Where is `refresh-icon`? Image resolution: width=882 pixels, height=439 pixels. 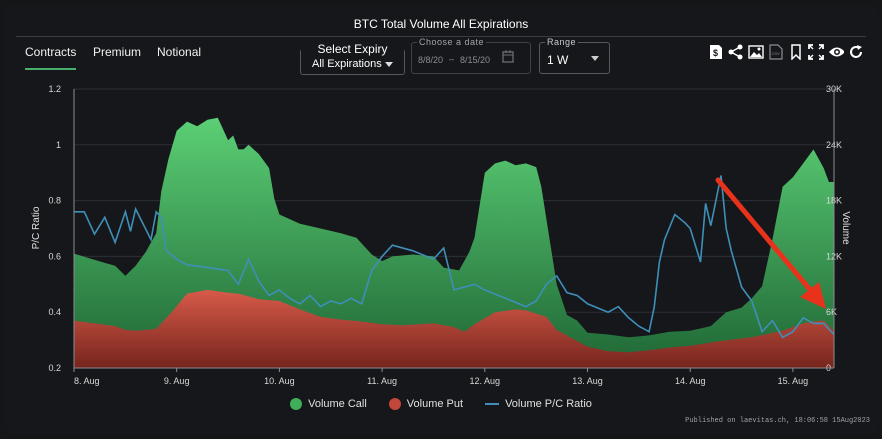
refresh-icon is located at coordinates (856, 52).